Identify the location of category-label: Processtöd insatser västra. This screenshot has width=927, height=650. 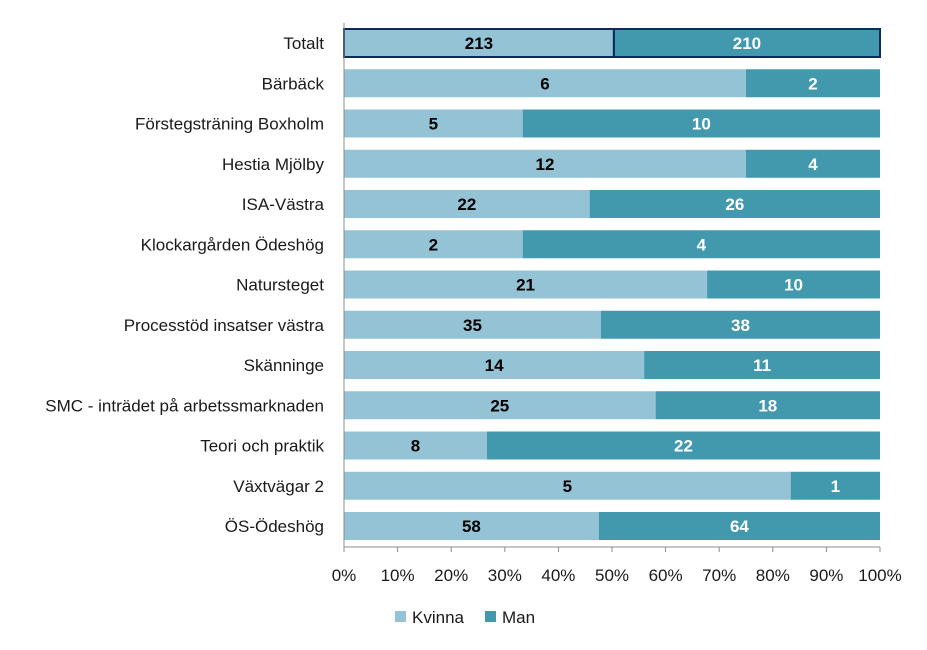
(224, 325).